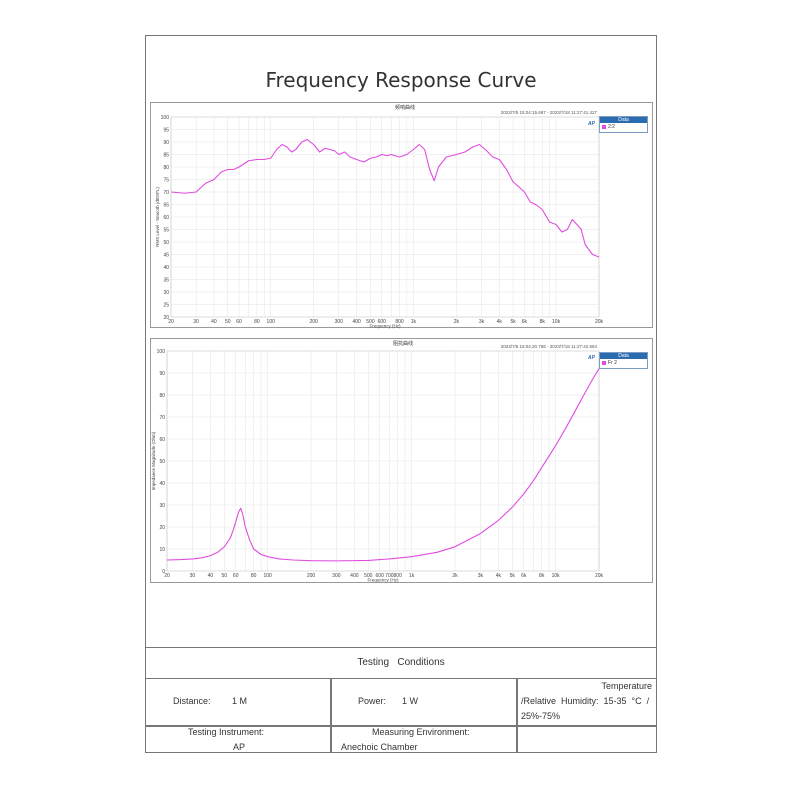 This screenshot has width=800, height=800. Describe the element at coordinates (383, 580) in the screenshot. I see `x-axis-label: Frequency (Hz)` at that location.